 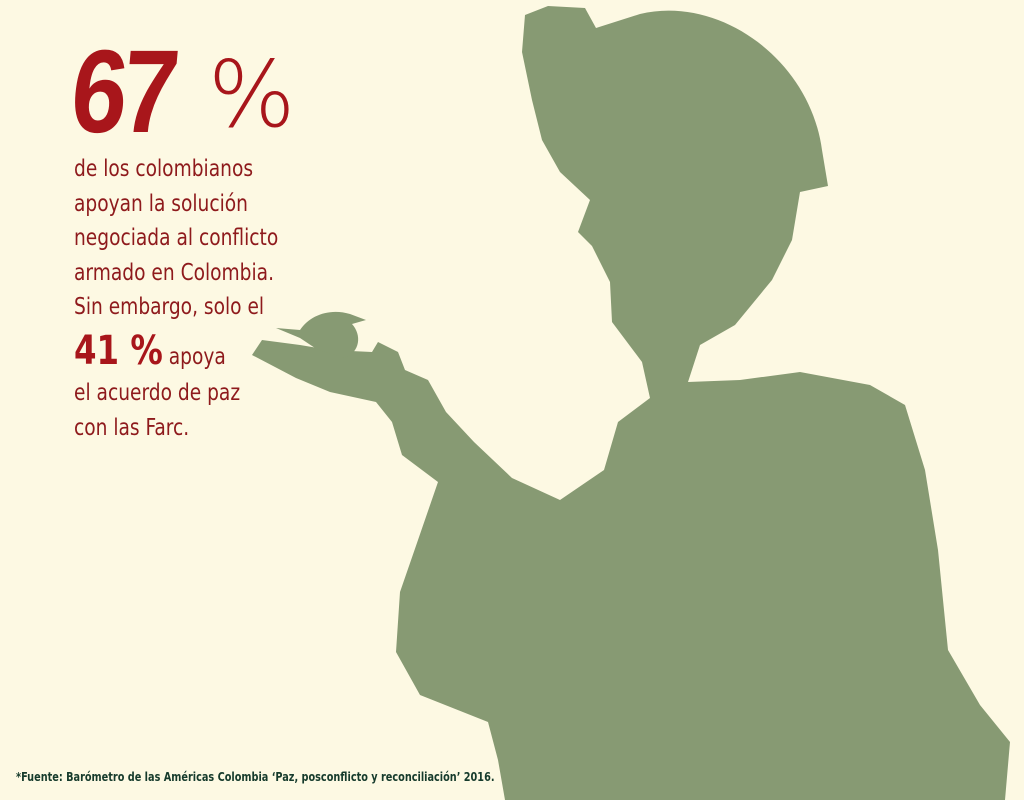 I want to click on bird-icon, so click(x=321, y=334).